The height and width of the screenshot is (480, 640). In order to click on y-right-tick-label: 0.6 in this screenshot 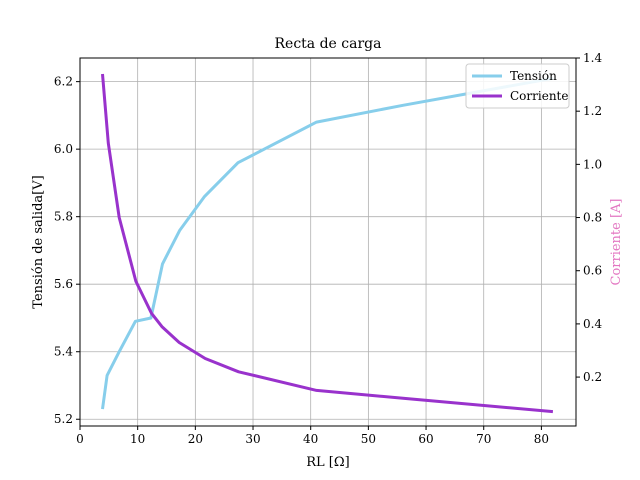, I will do `click(592, 271)`.